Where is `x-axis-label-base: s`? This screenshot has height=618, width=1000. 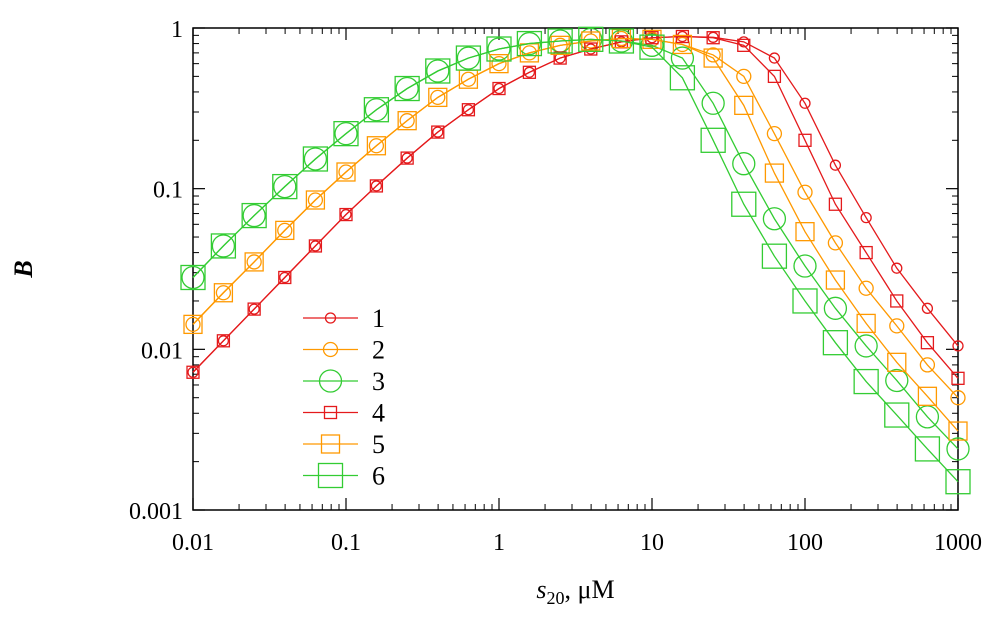
x-axis-label-base: s is located at coordinates (541, 589).